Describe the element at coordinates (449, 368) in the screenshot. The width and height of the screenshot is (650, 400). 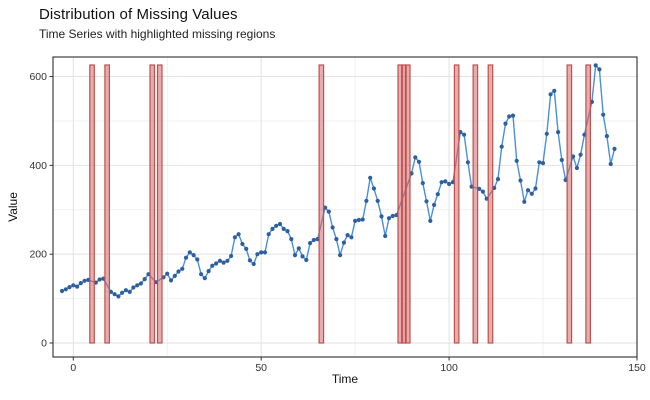
I see `x-tick-label: 100` at that location.